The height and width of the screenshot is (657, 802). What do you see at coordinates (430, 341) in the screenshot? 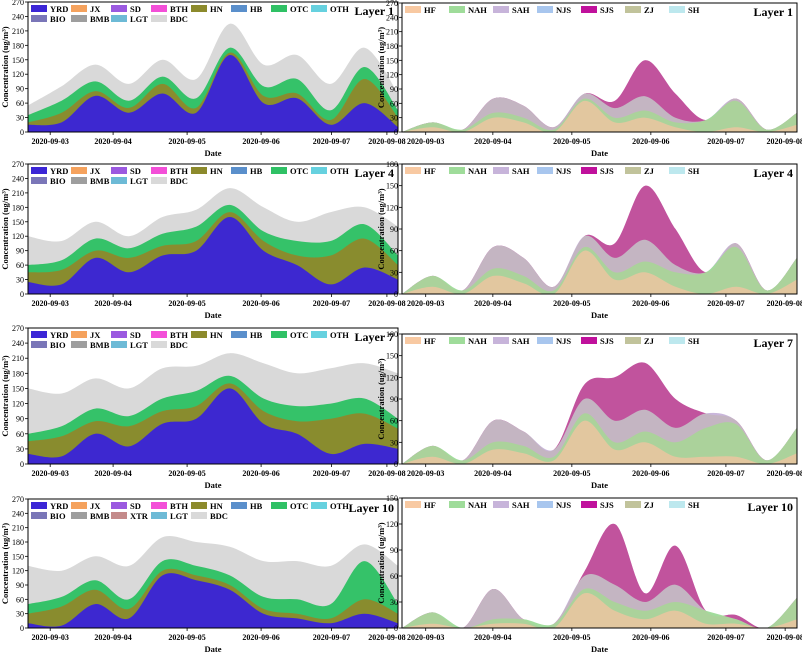
I see `legend-label: HF` at bounding box center [430, 341].